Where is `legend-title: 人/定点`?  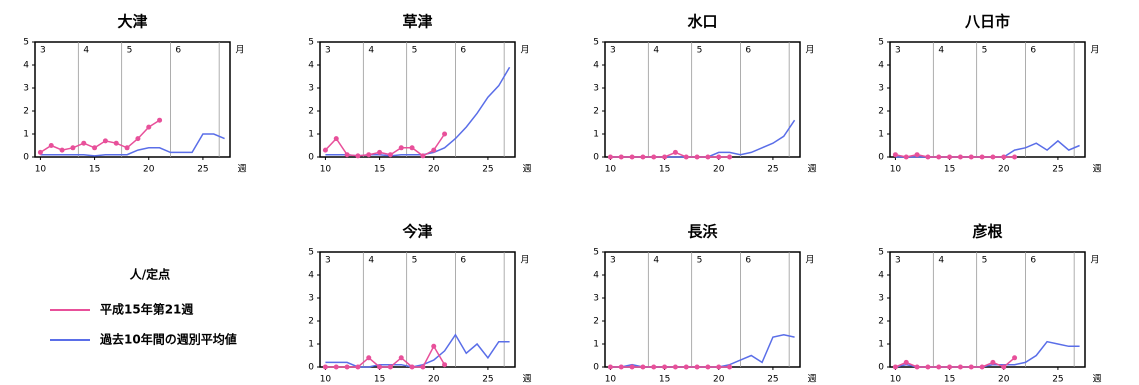 legend-title: 人/定点 is located at coordinates (150, 274).